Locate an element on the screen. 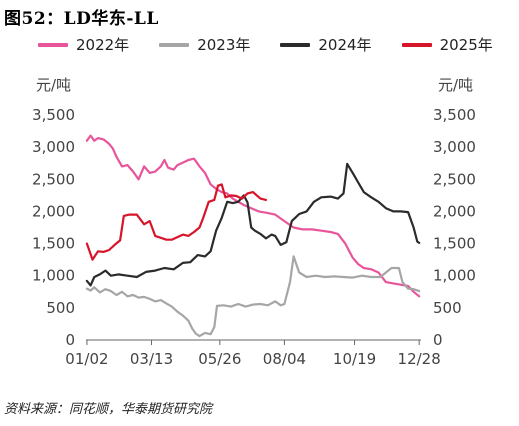 The height and width of the screenshot is (426, 519). x-tick-label: 05/26 is located at coordinates (219, 359).